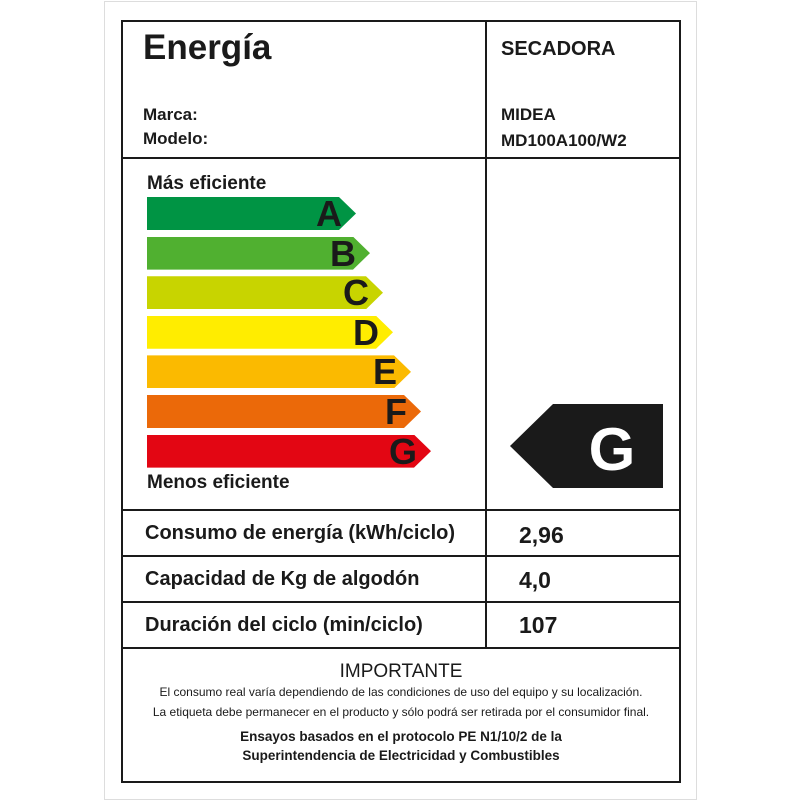 This screenshot has height=800, width=800. Describe the element at coordinates (270, 332) in the screenshot. I see `efficiency-bar-d: D` at that location.